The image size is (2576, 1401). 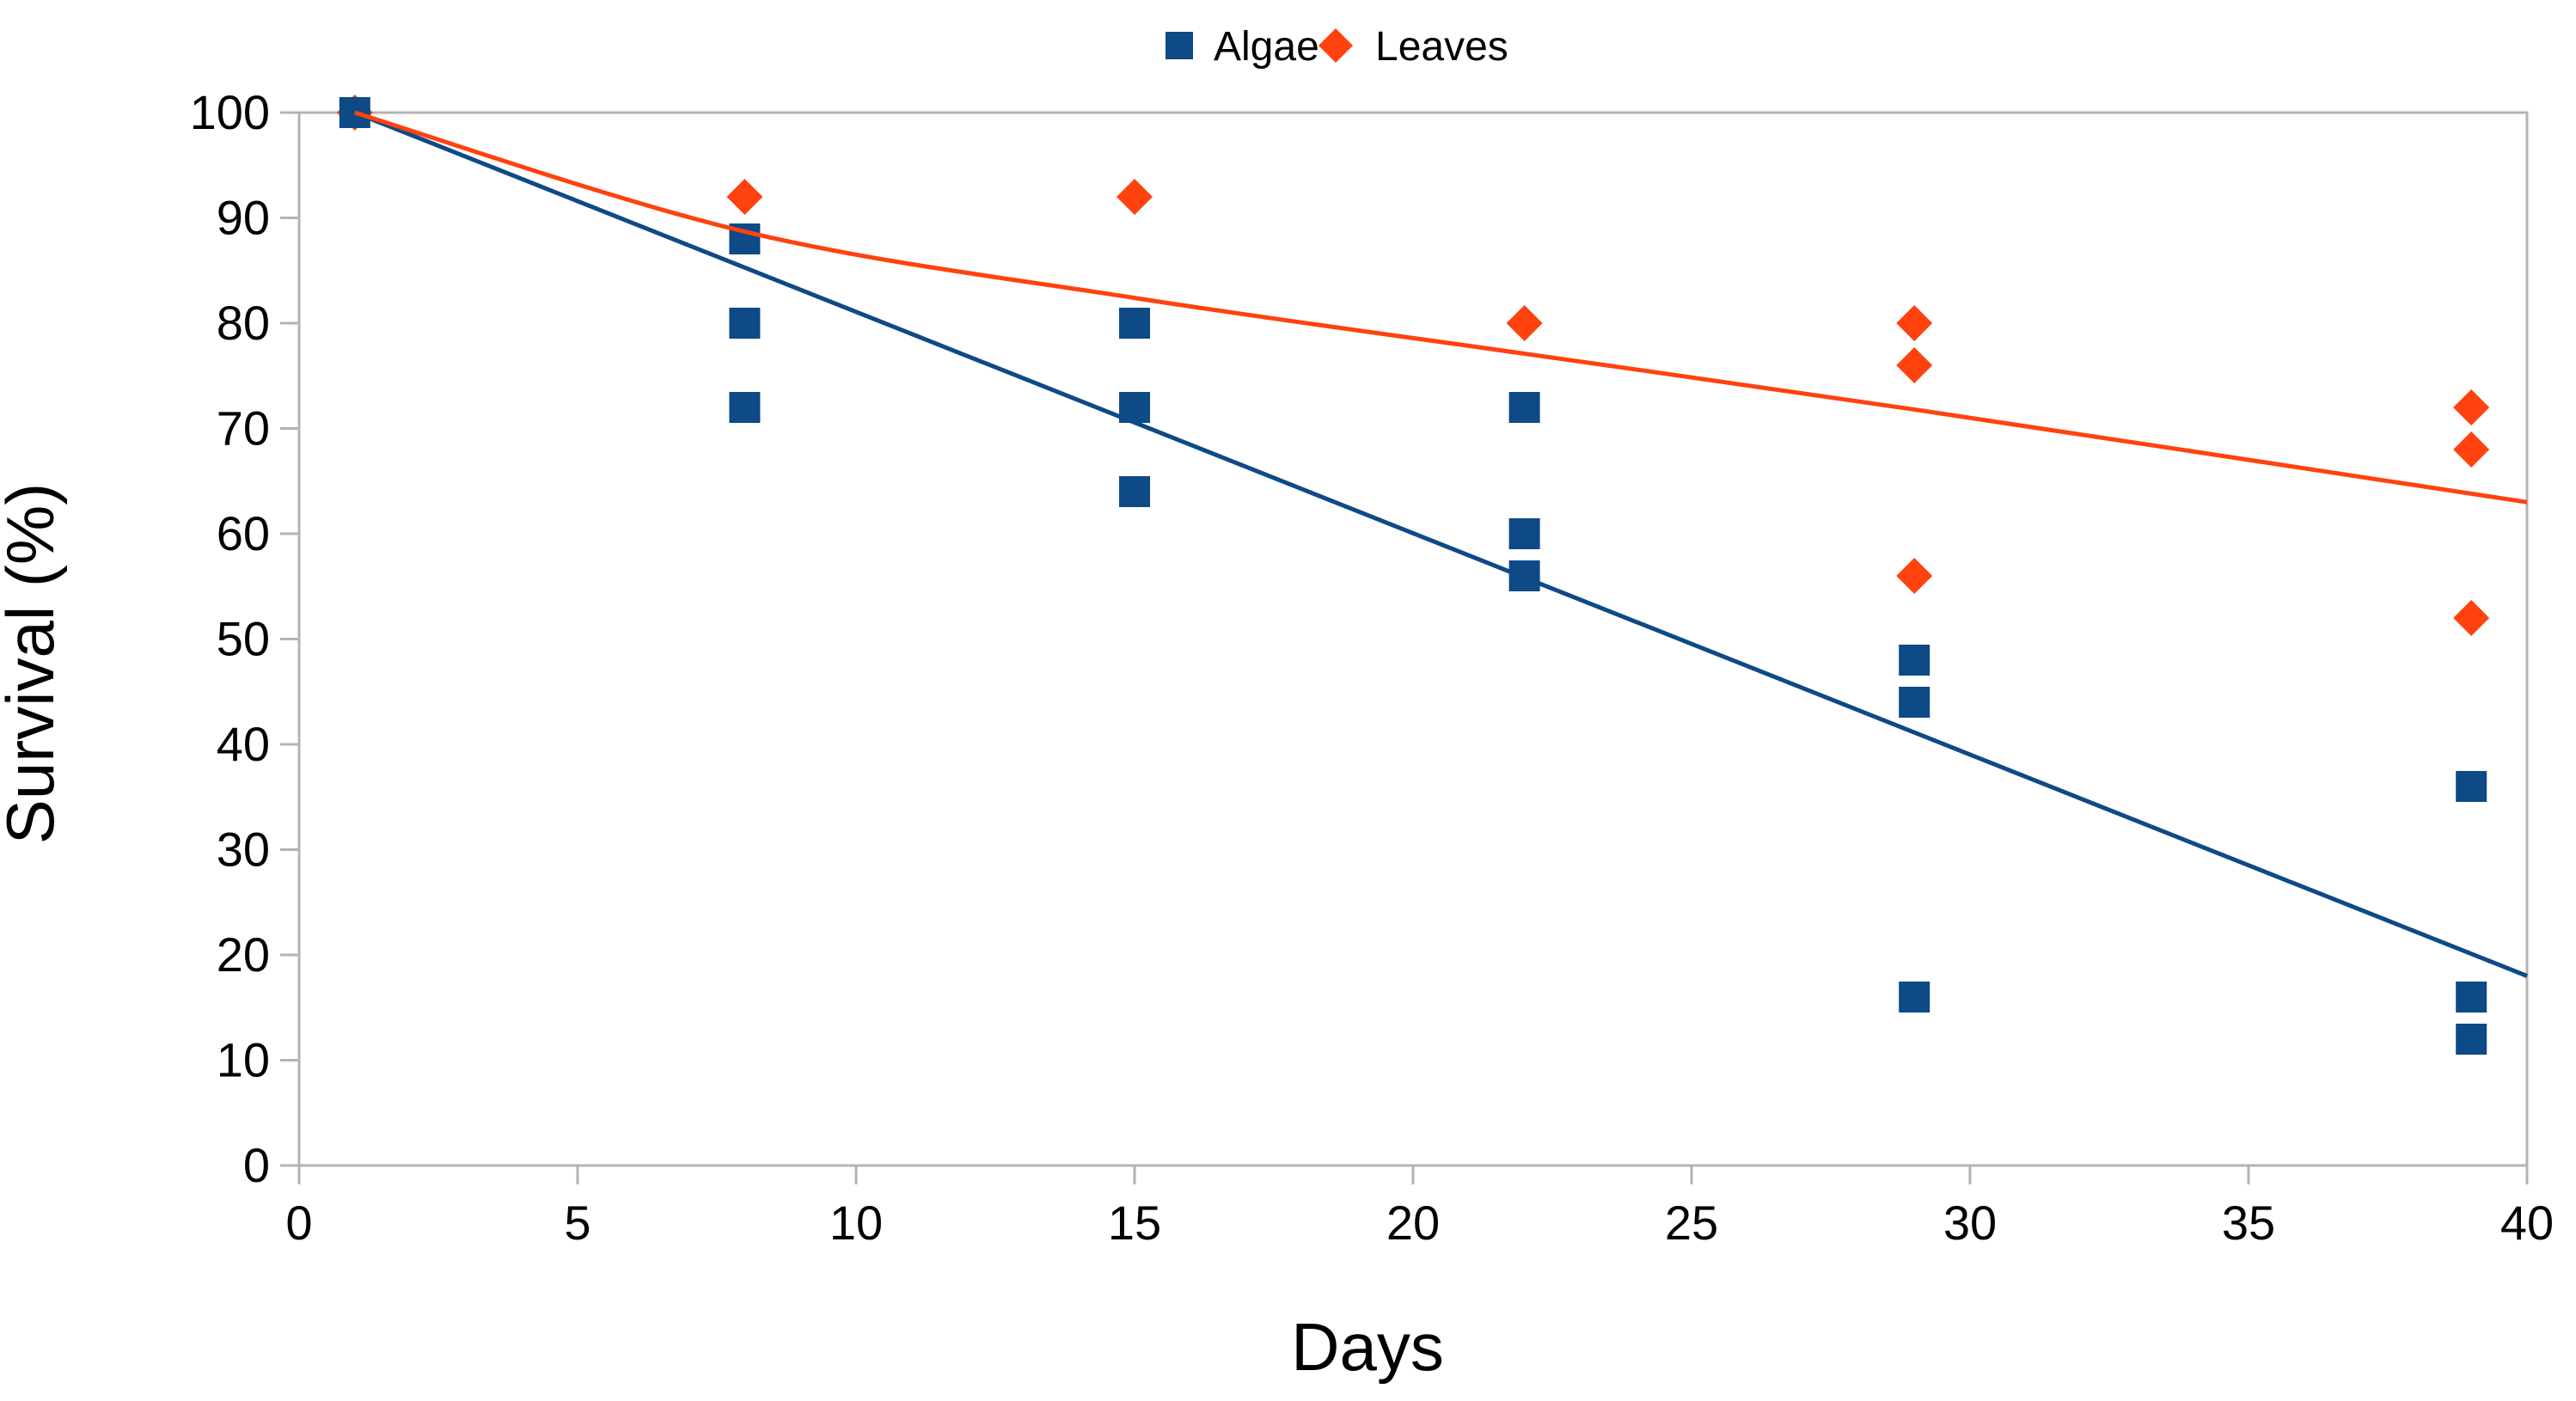 I want to click on y-tick-label: 100, so click(x=230, y=112).